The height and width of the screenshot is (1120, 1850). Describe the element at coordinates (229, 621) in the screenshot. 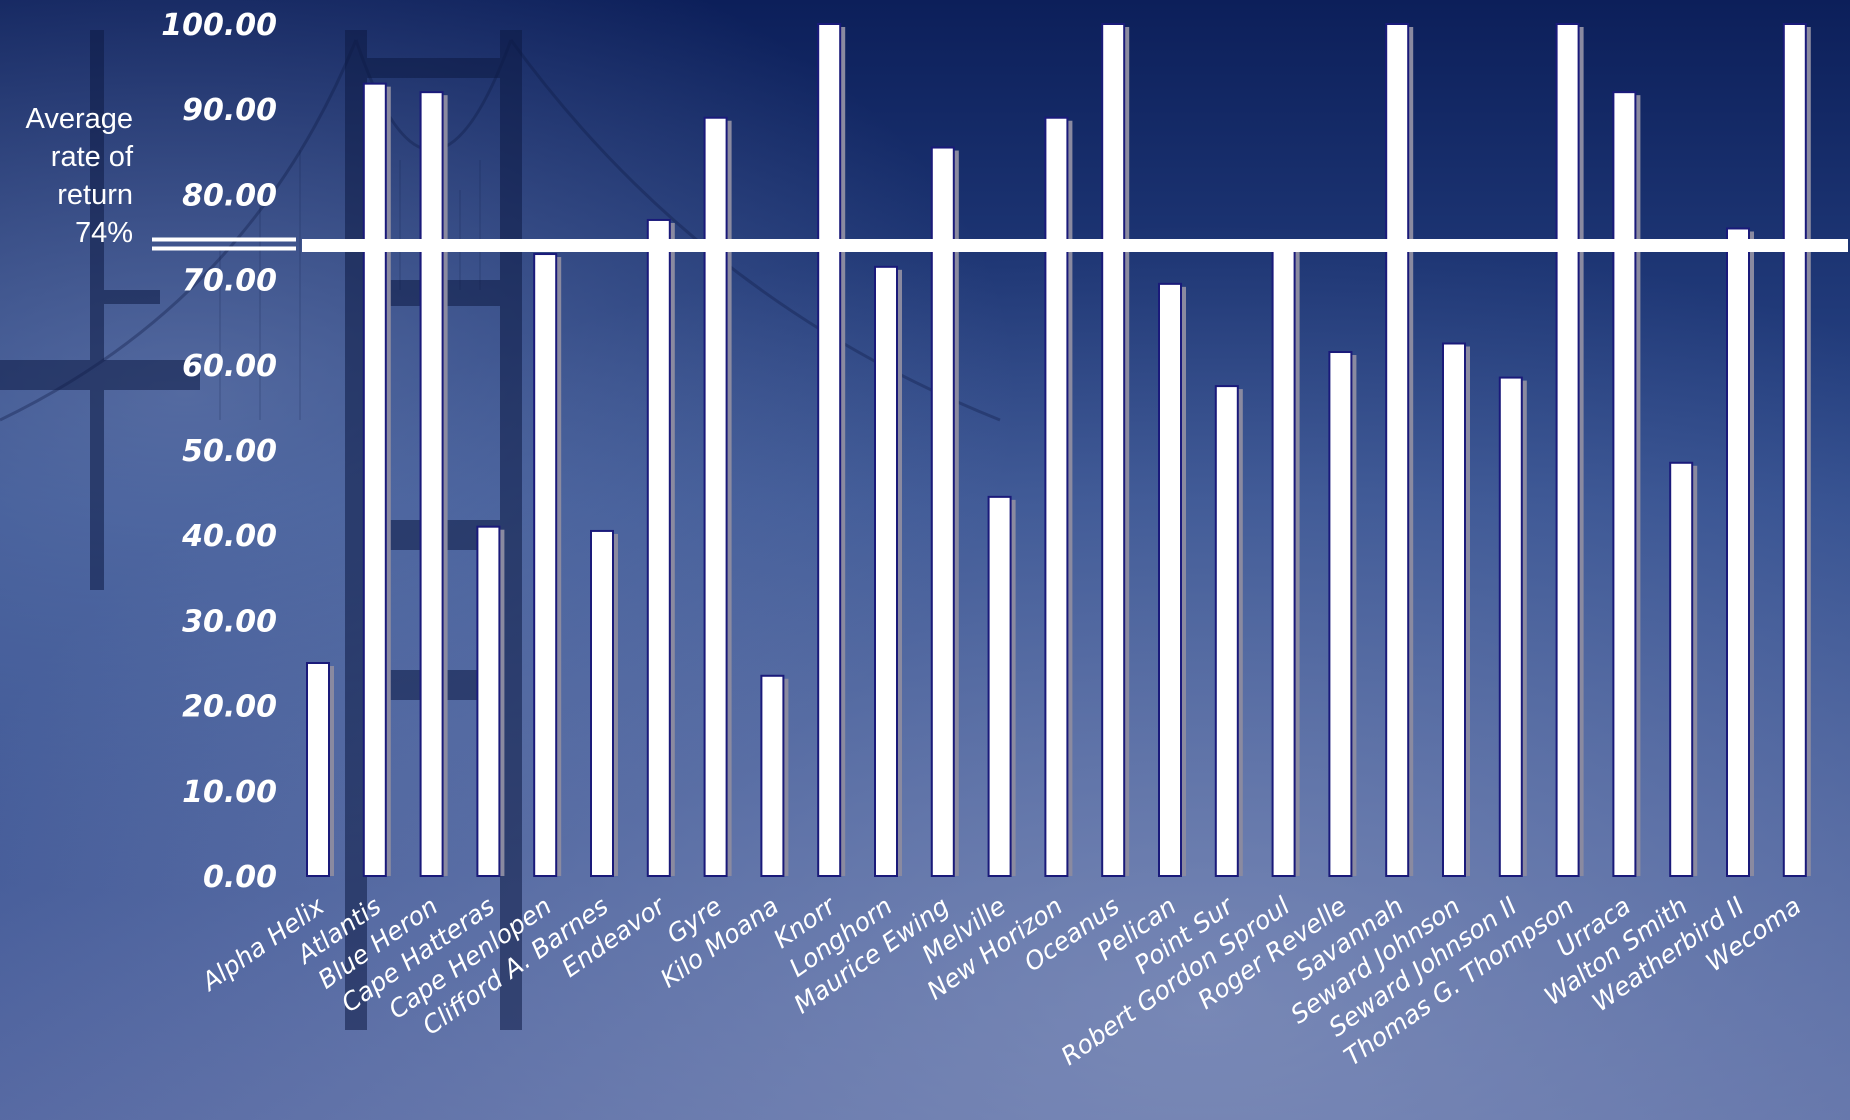

I see `y-tick-label: 30.00` at that location.